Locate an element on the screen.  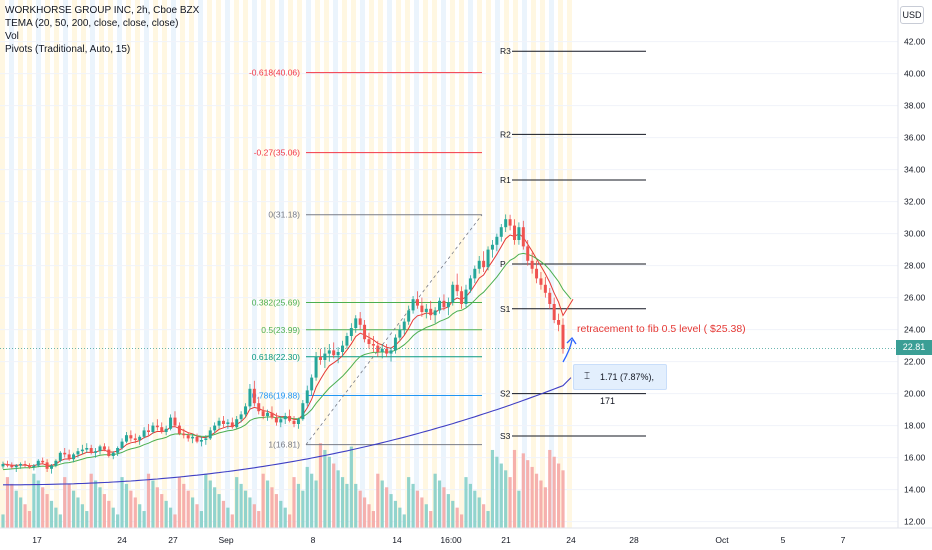
price-tick-label: 22.00 is located at coordinates (915, 362).